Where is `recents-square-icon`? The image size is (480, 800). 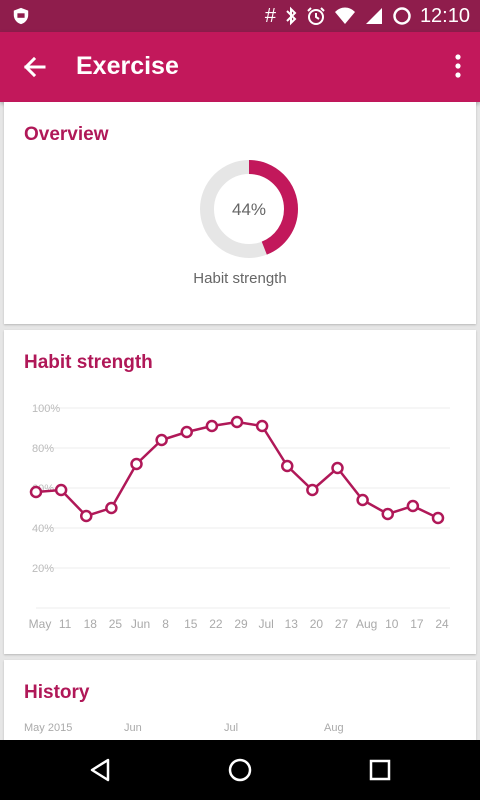
recents-square-icon is located at coordinates (380, 770).